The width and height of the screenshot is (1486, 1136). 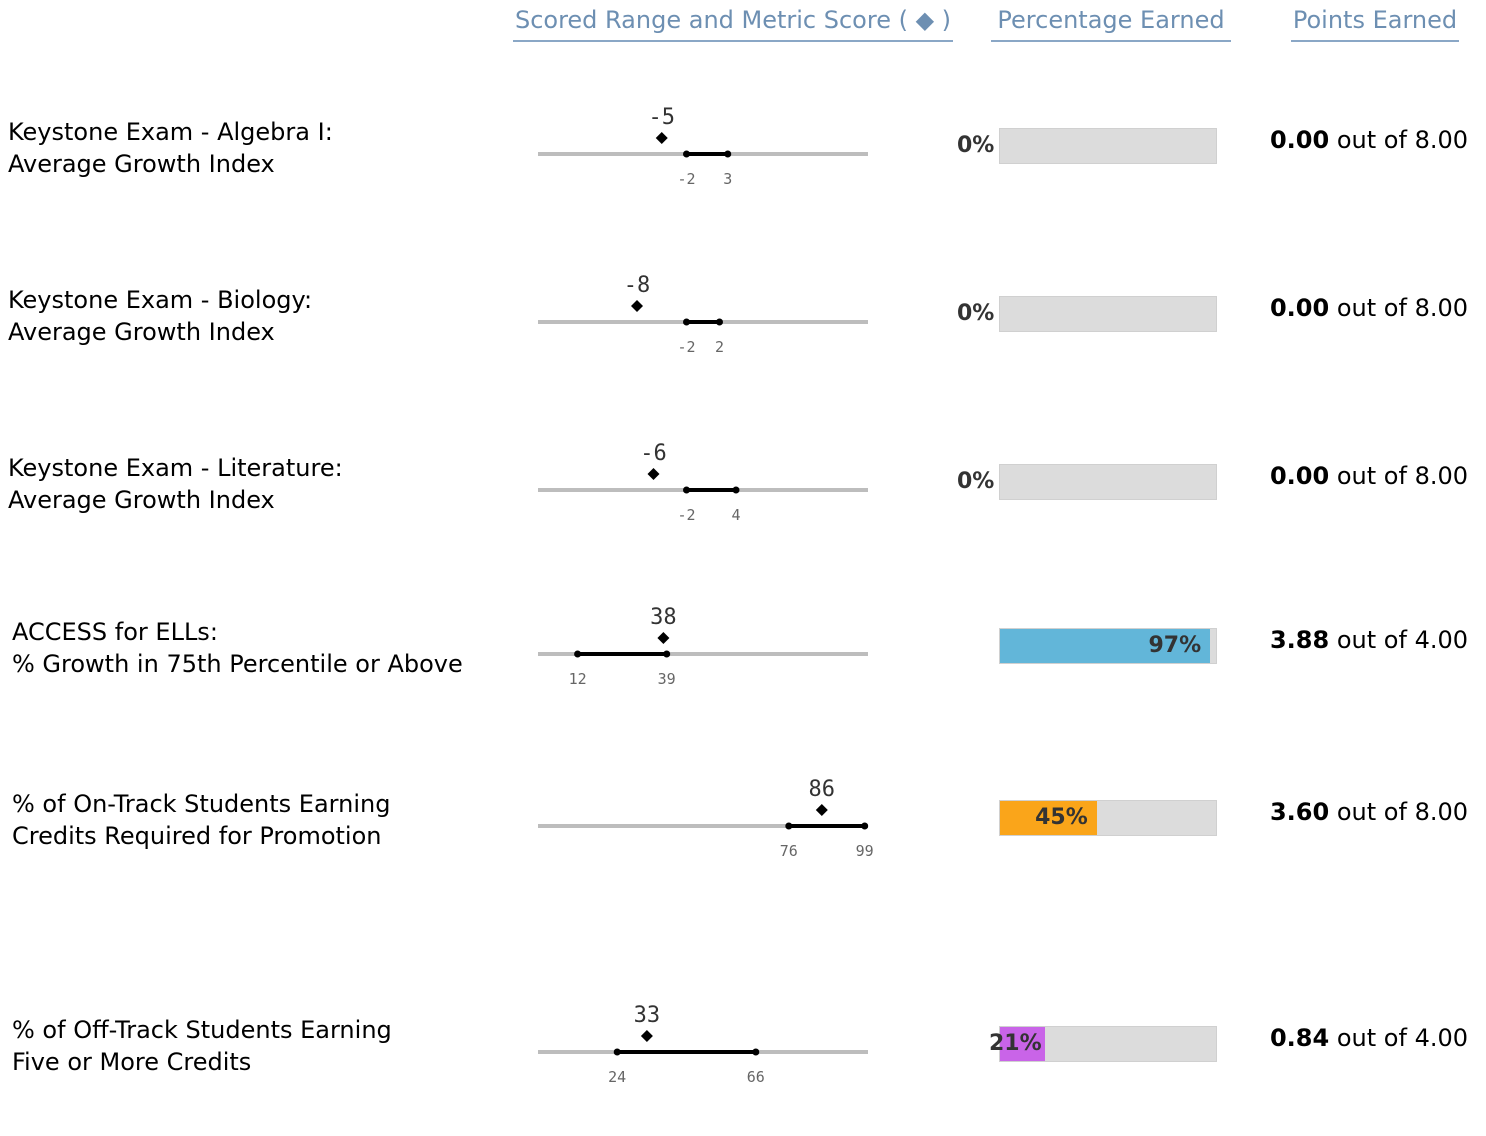 What do you see at coordinates (175, 468) in the screenshot?
I see `metric-label-line: Keystone Exam - Literature:` at bounding box center [175, 468].